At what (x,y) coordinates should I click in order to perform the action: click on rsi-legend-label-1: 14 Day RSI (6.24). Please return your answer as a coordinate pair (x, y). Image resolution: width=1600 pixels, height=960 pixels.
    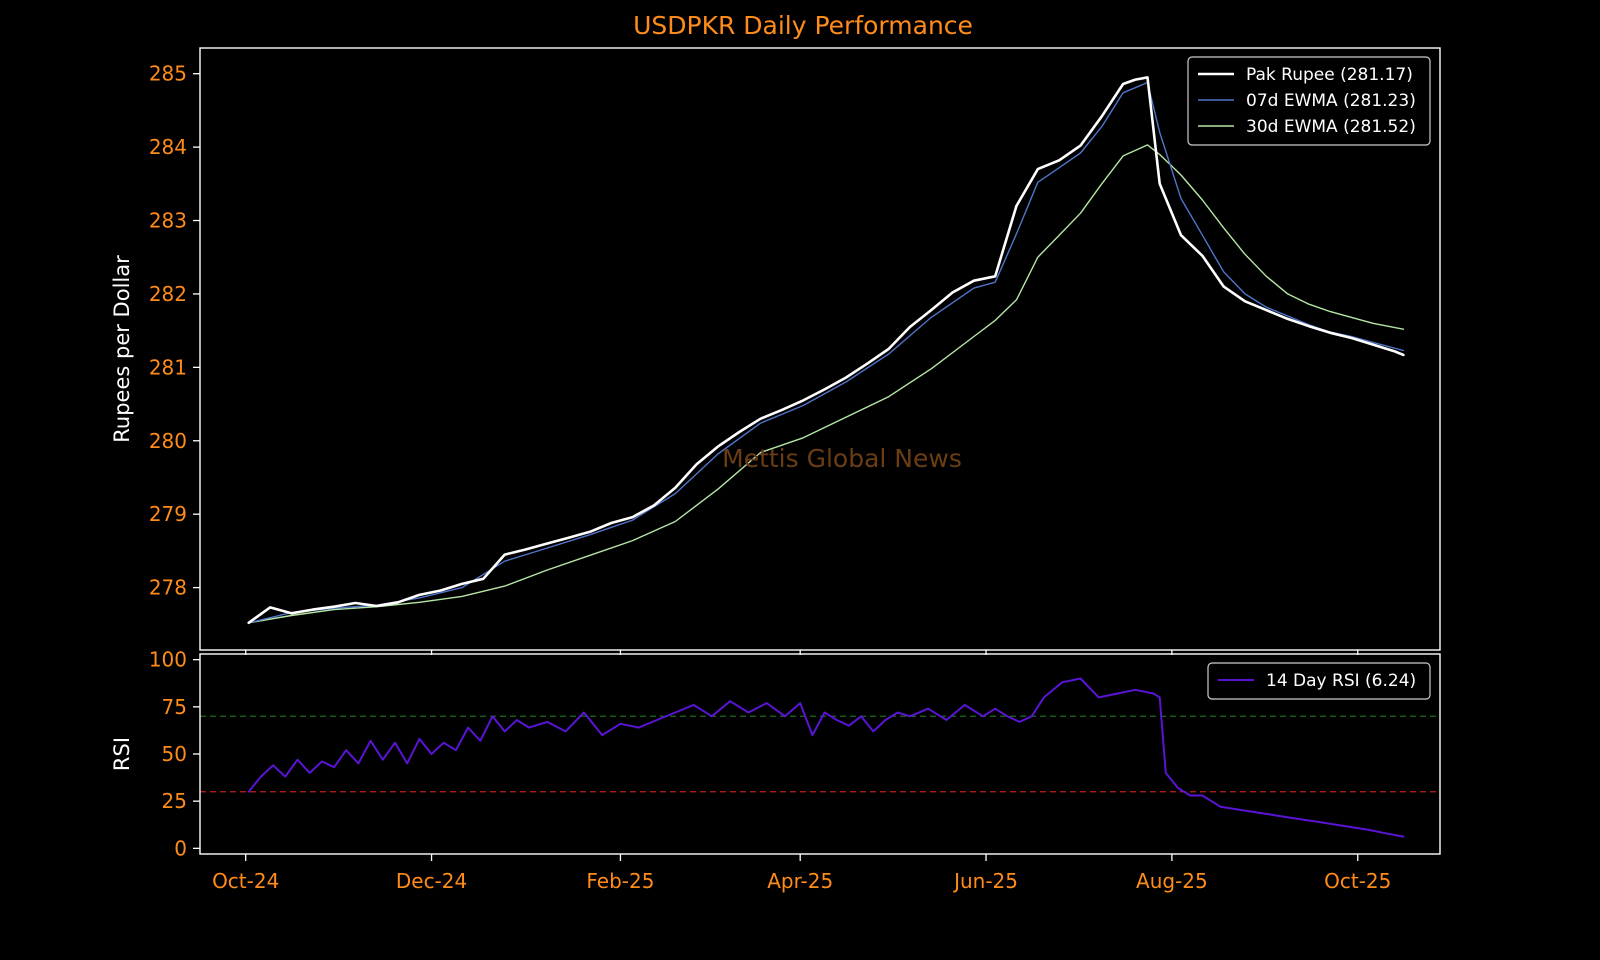
    Looking at the image, I should click on (1341, 681).